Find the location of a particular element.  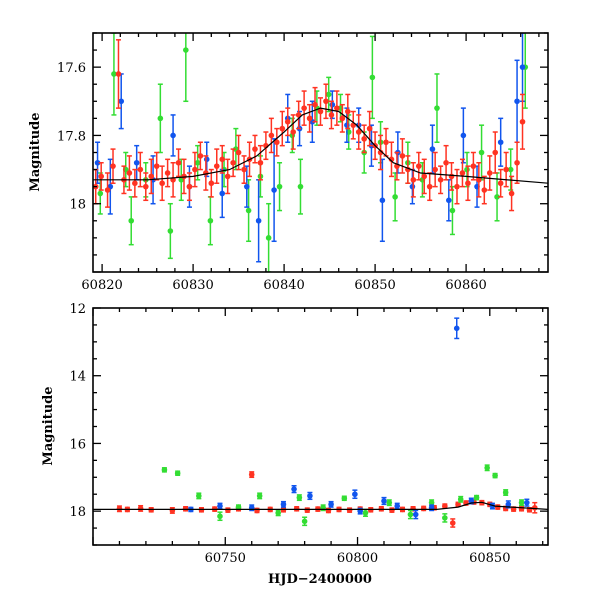

top-y-tick-label: 17.6 is located at coordinates (71, 68).